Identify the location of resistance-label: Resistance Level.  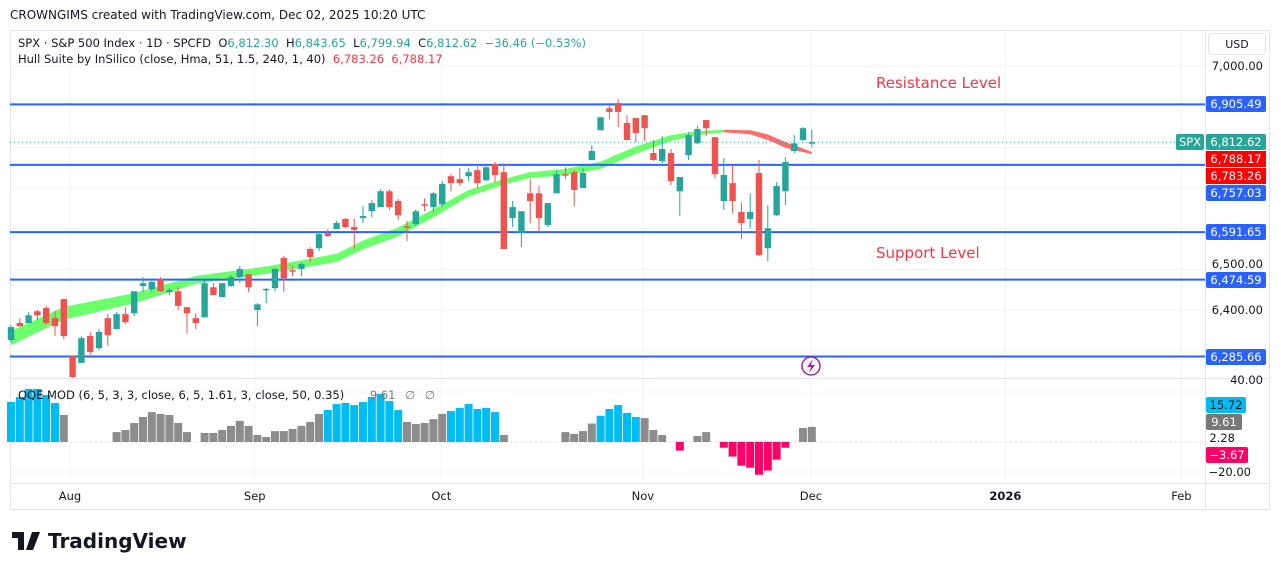
(939, 83).